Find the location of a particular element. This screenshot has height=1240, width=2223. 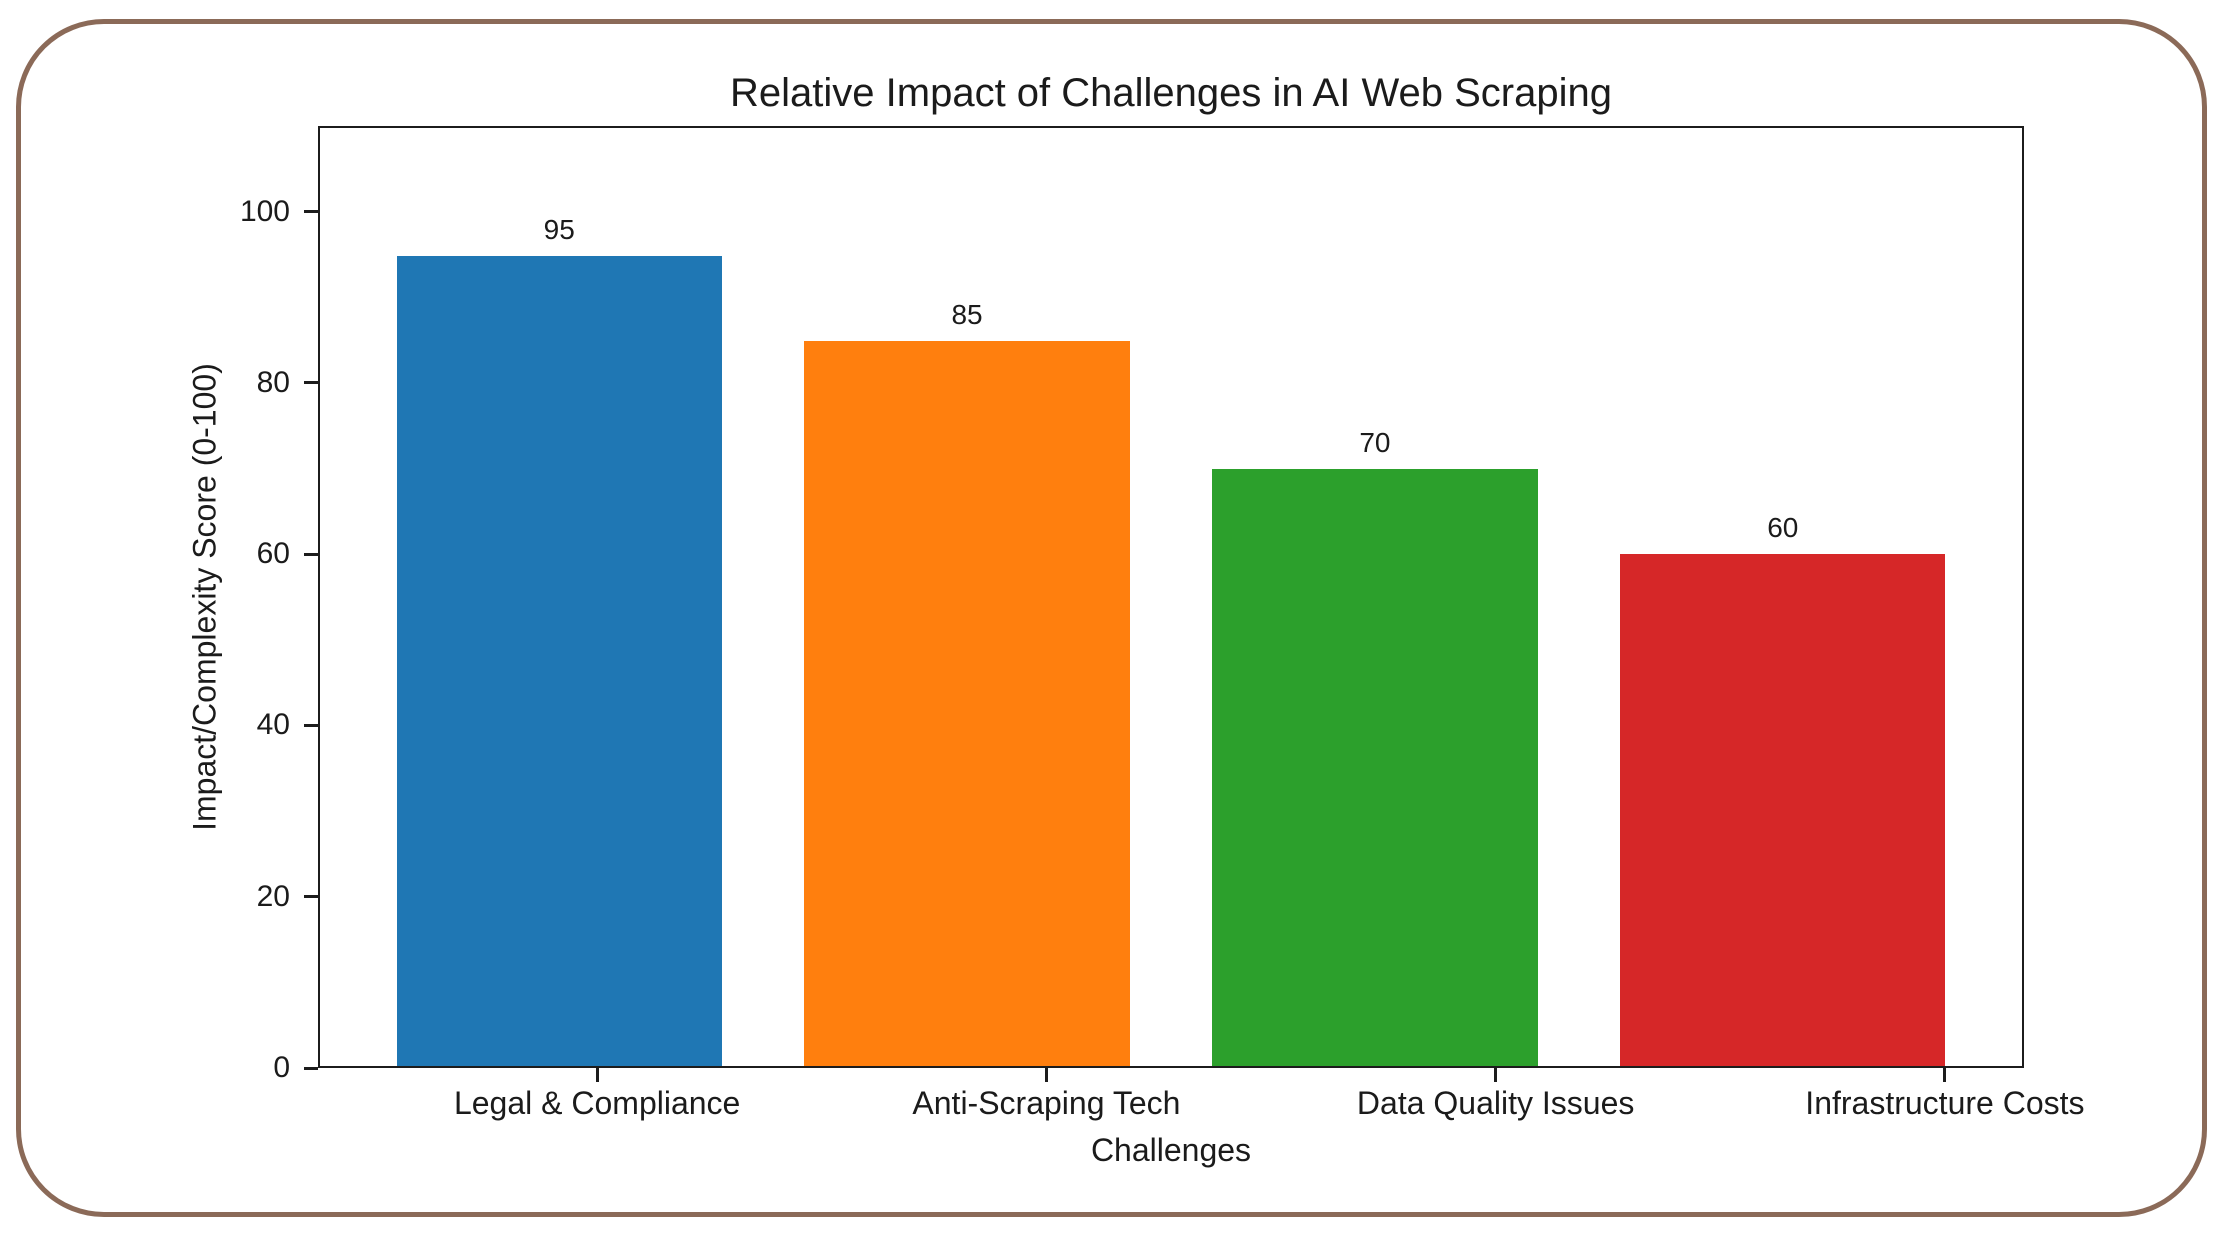

y-tick-label: 80 is located at coordinates (273, 382).